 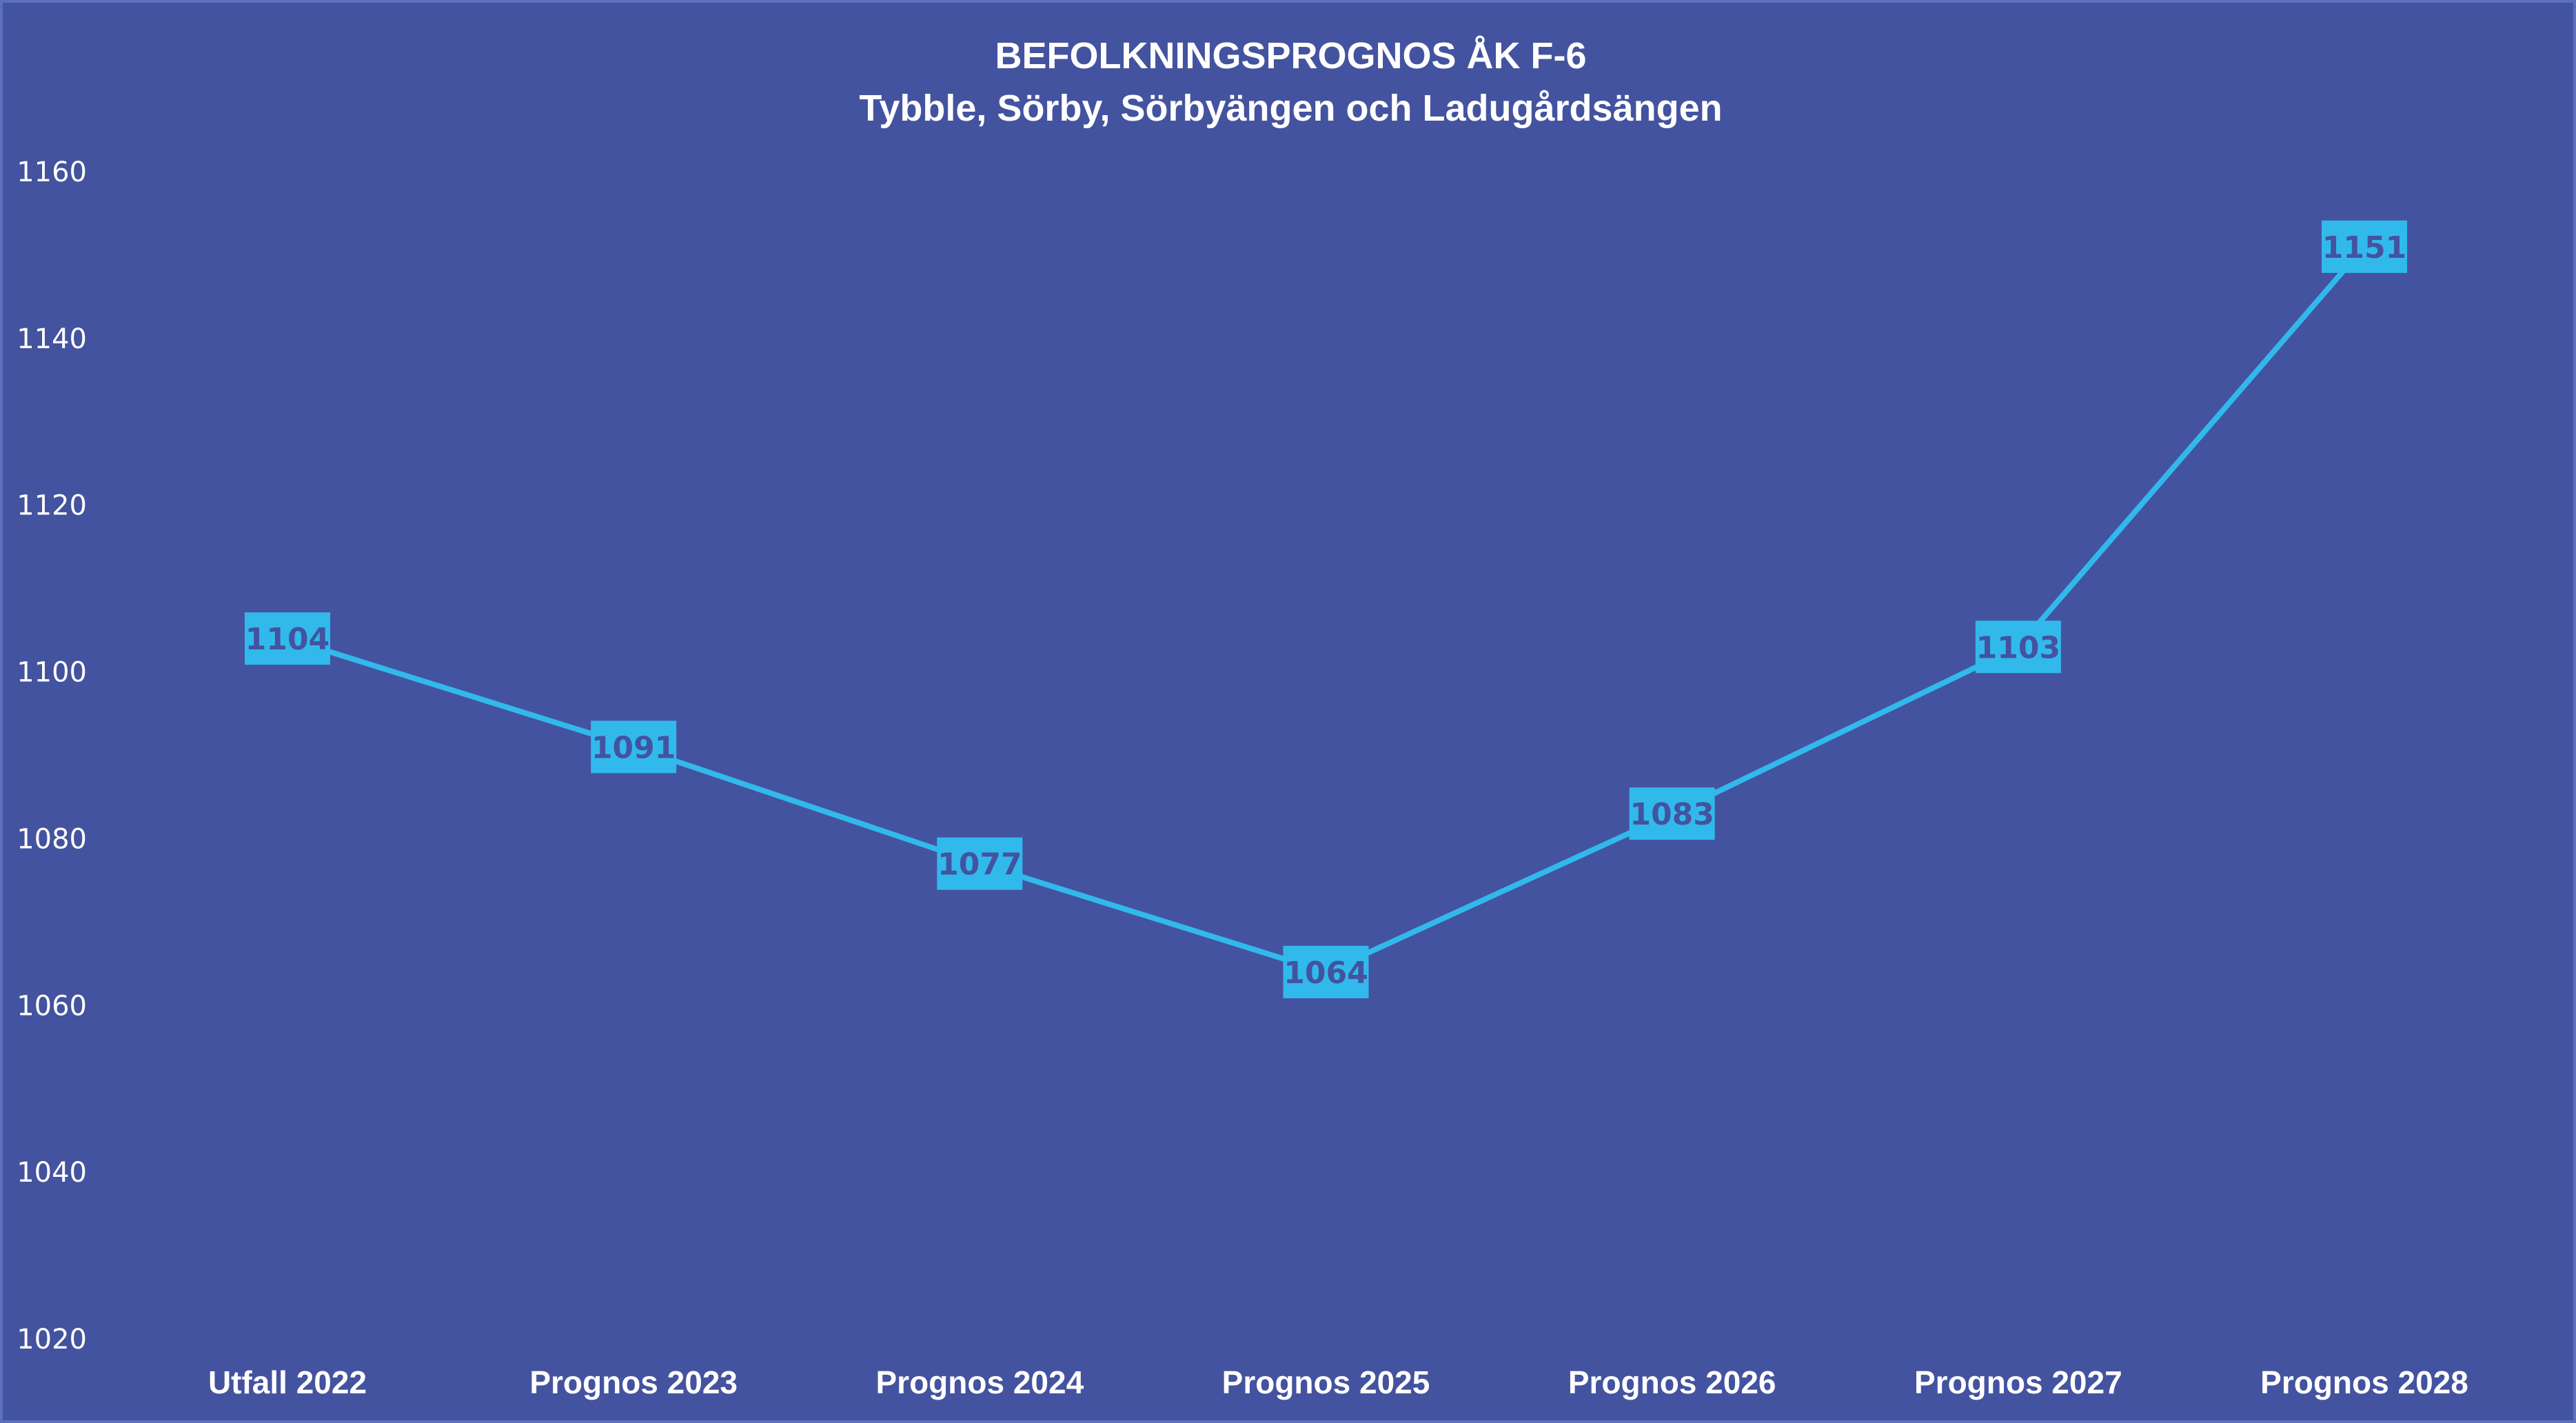 I want to click on data-label: 1091, so click(x=634, y=747).